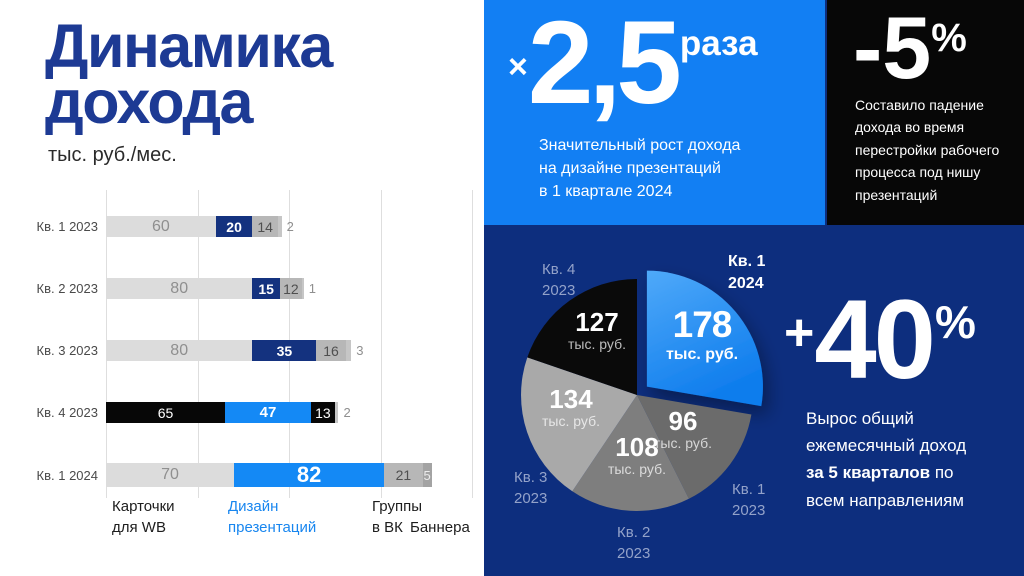 Image resolution: width=1024 pixels, height=576 pixels. I want to click on bar-row-label: Кв. 1 2024, so click(67, 475).